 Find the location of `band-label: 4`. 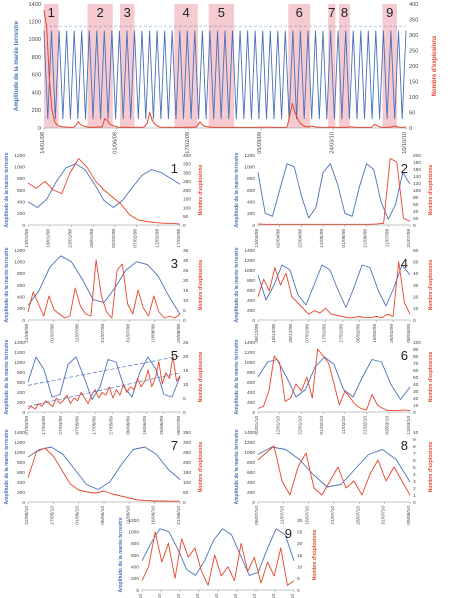

band-label: 4 is located at coordinates (185, 12).